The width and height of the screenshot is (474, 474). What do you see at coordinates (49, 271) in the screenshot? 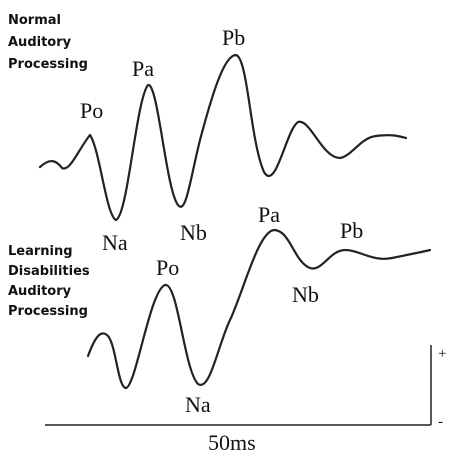
I see `ld-label: Disabilities` at bounding box center [49, 271].